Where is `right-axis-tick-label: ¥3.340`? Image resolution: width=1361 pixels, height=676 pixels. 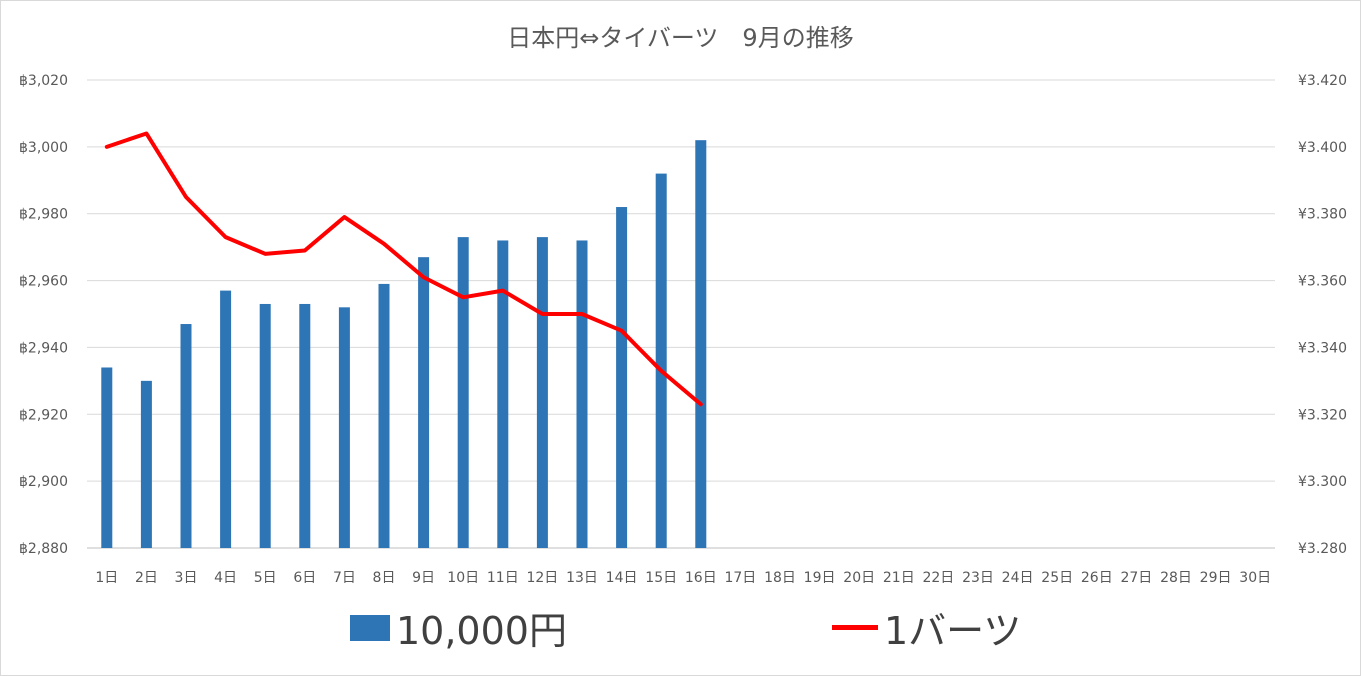
right-axis-tick-label: ¥3.340 is located at coordinates (1322, 348).